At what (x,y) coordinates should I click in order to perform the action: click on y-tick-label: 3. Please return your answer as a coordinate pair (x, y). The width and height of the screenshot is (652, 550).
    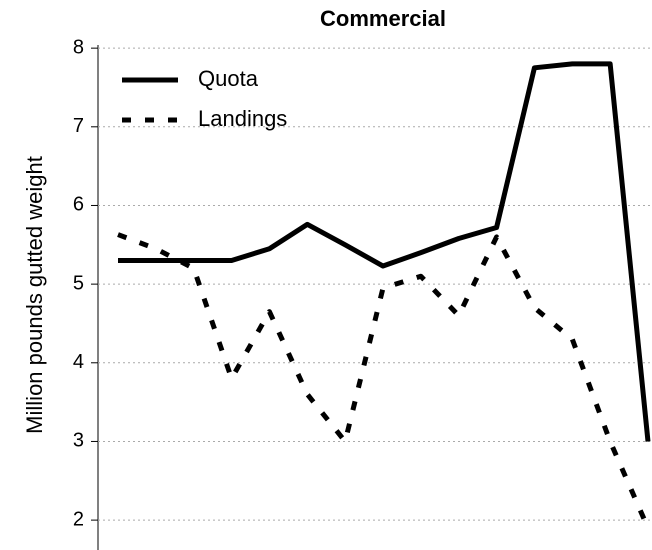
    Looking at the image, I should click on (78, 441).